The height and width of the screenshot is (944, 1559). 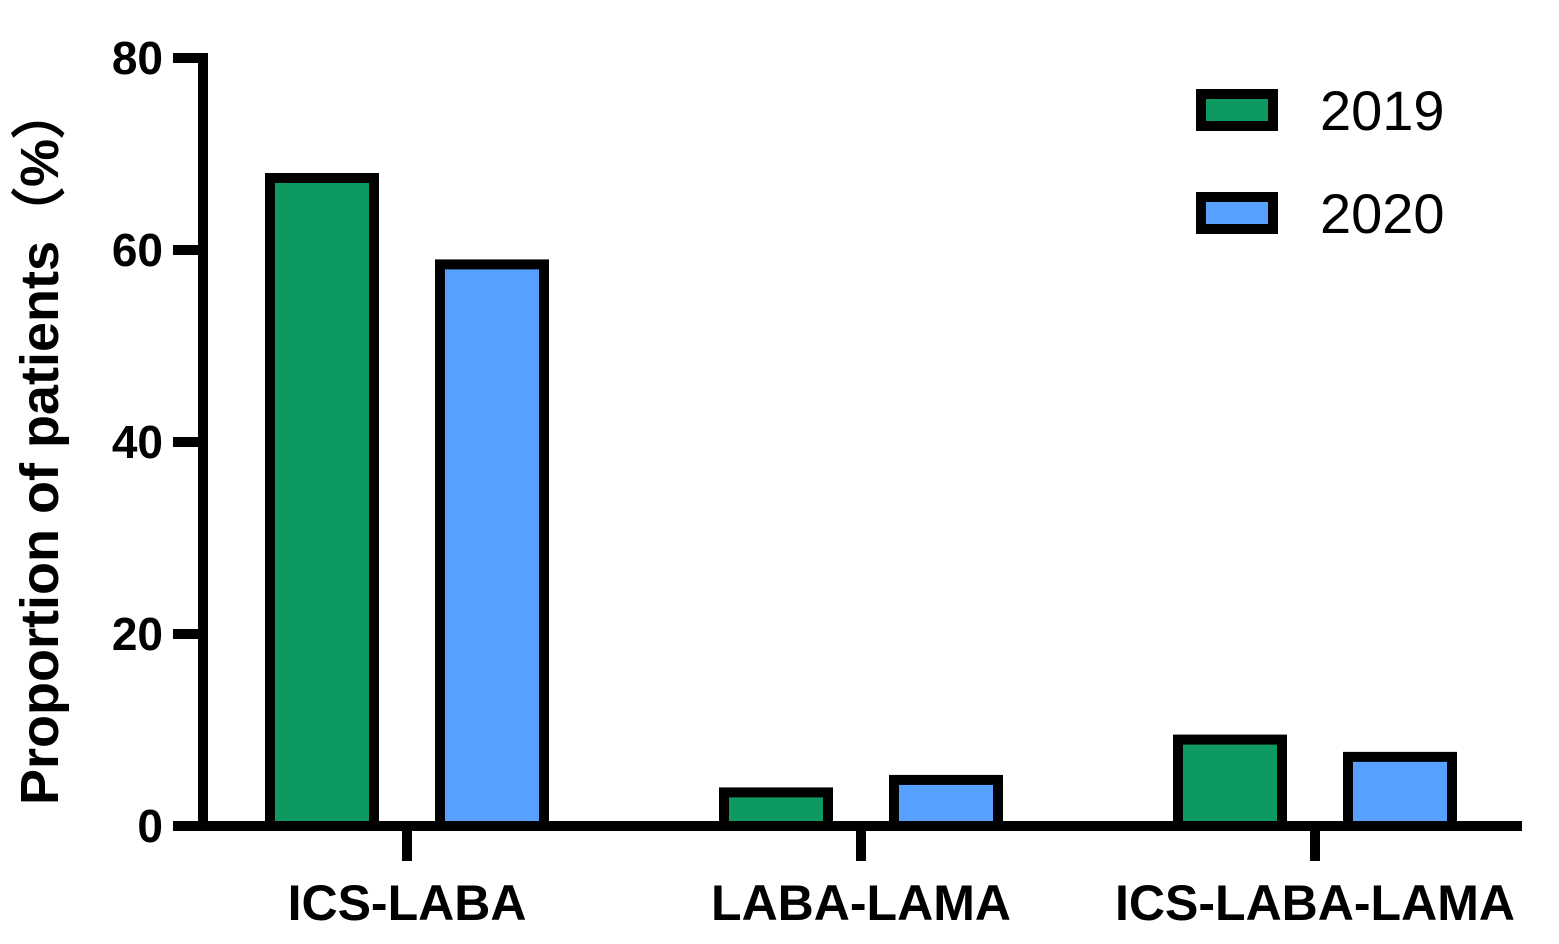 I want to click on bar-laba-lama-2020, so click(x=946, y=802).